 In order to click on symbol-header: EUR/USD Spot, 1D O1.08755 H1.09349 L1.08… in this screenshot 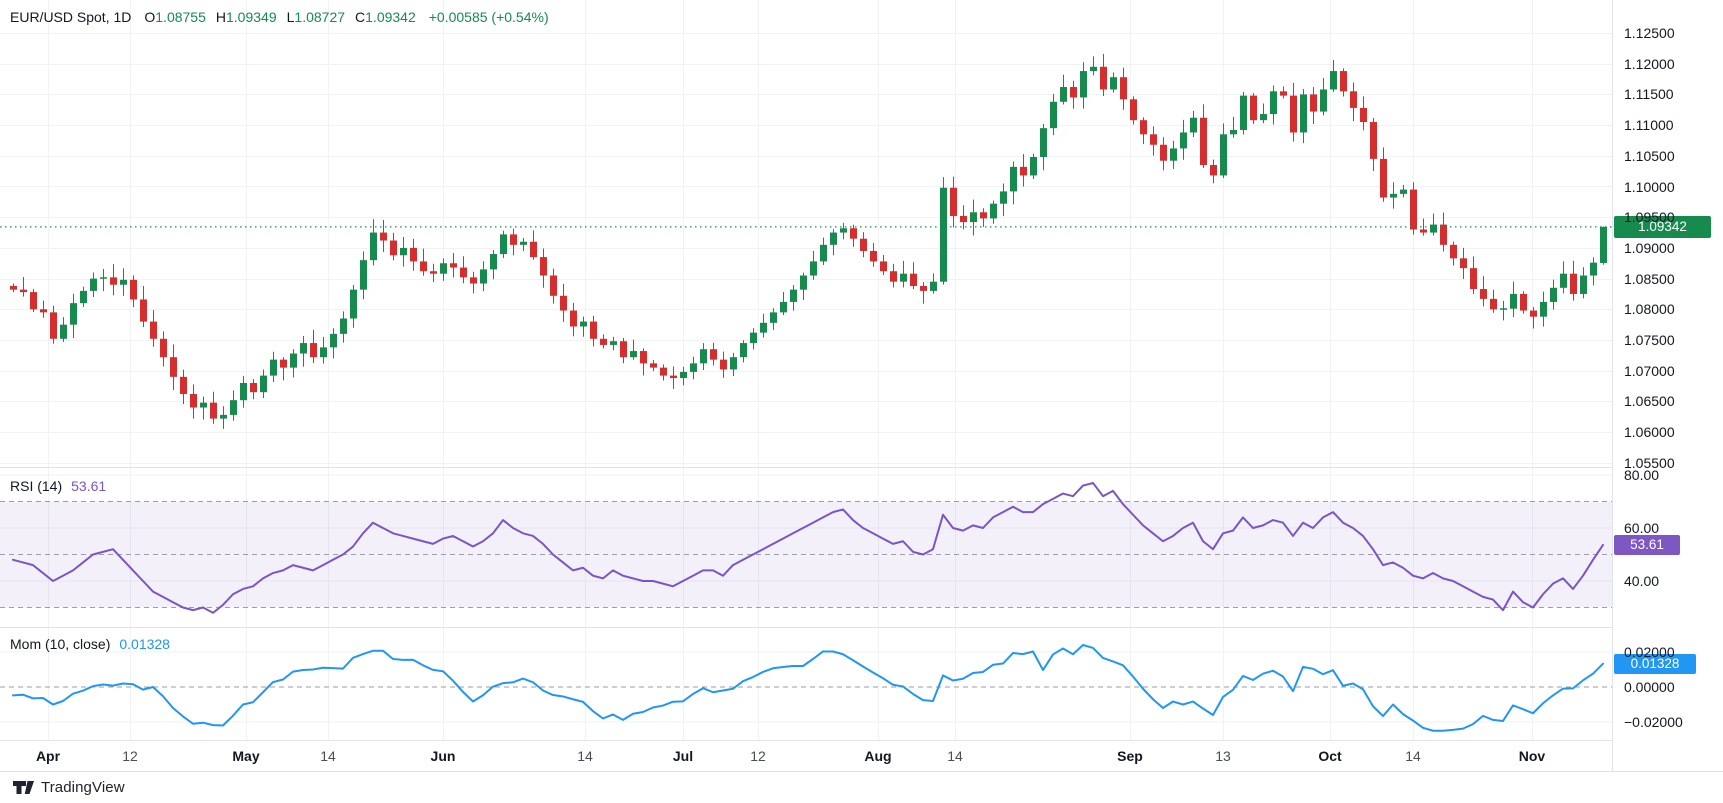, I will do `click(279, 17)`.